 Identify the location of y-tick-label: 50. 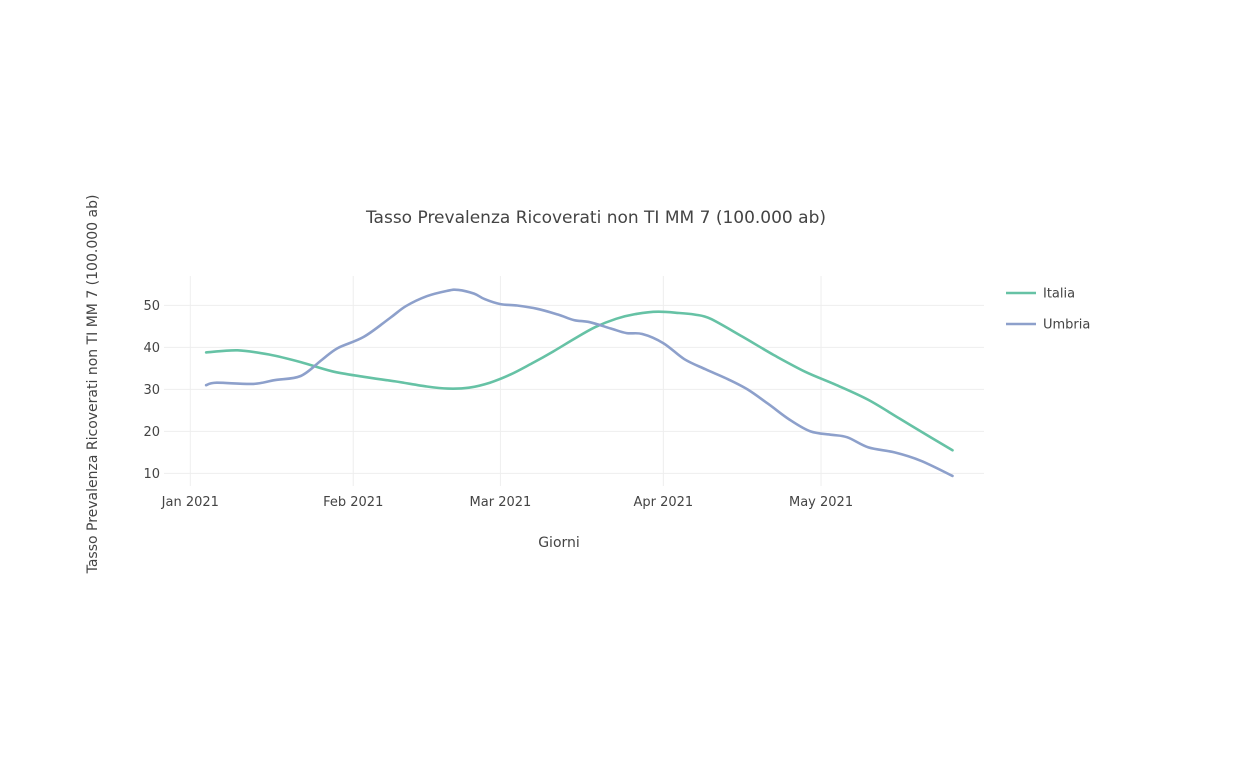
(151, 306).